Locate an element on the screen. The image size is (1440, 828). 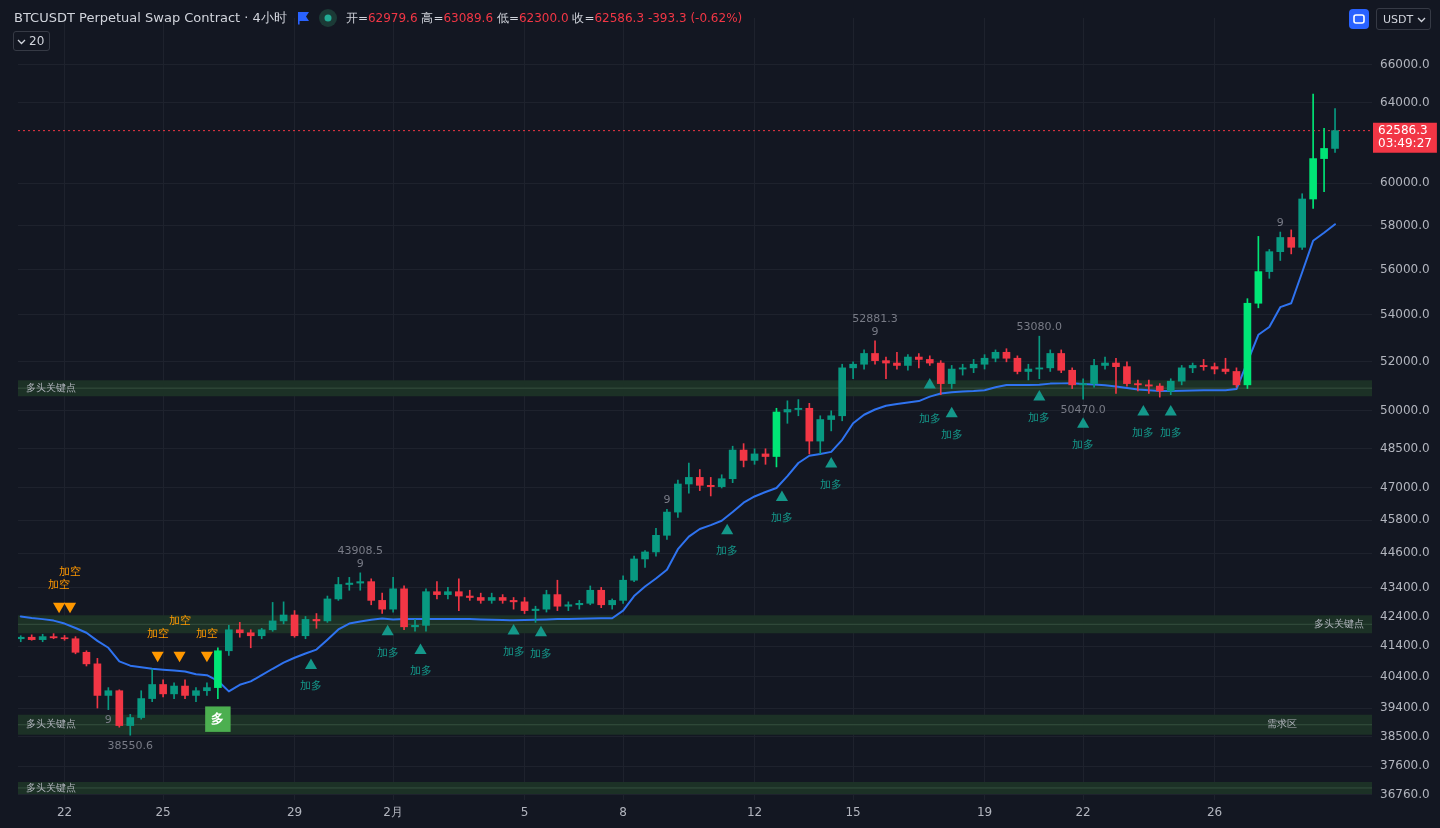
y-tick-label: 36760.0 is located at coordinates (1405, 793).